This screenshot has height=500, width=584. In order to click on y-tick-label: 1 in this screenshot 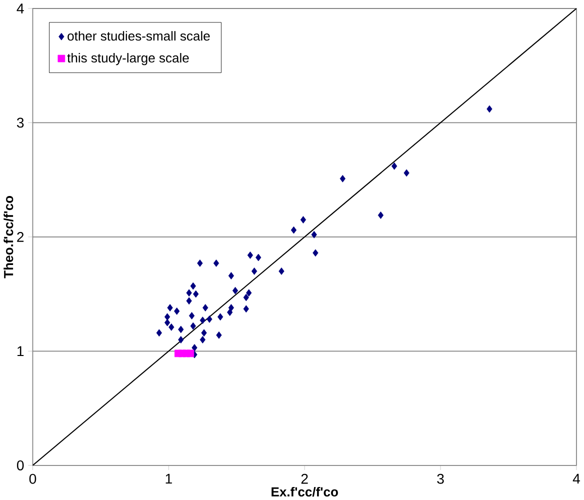, I will do `click(20, 351)`.